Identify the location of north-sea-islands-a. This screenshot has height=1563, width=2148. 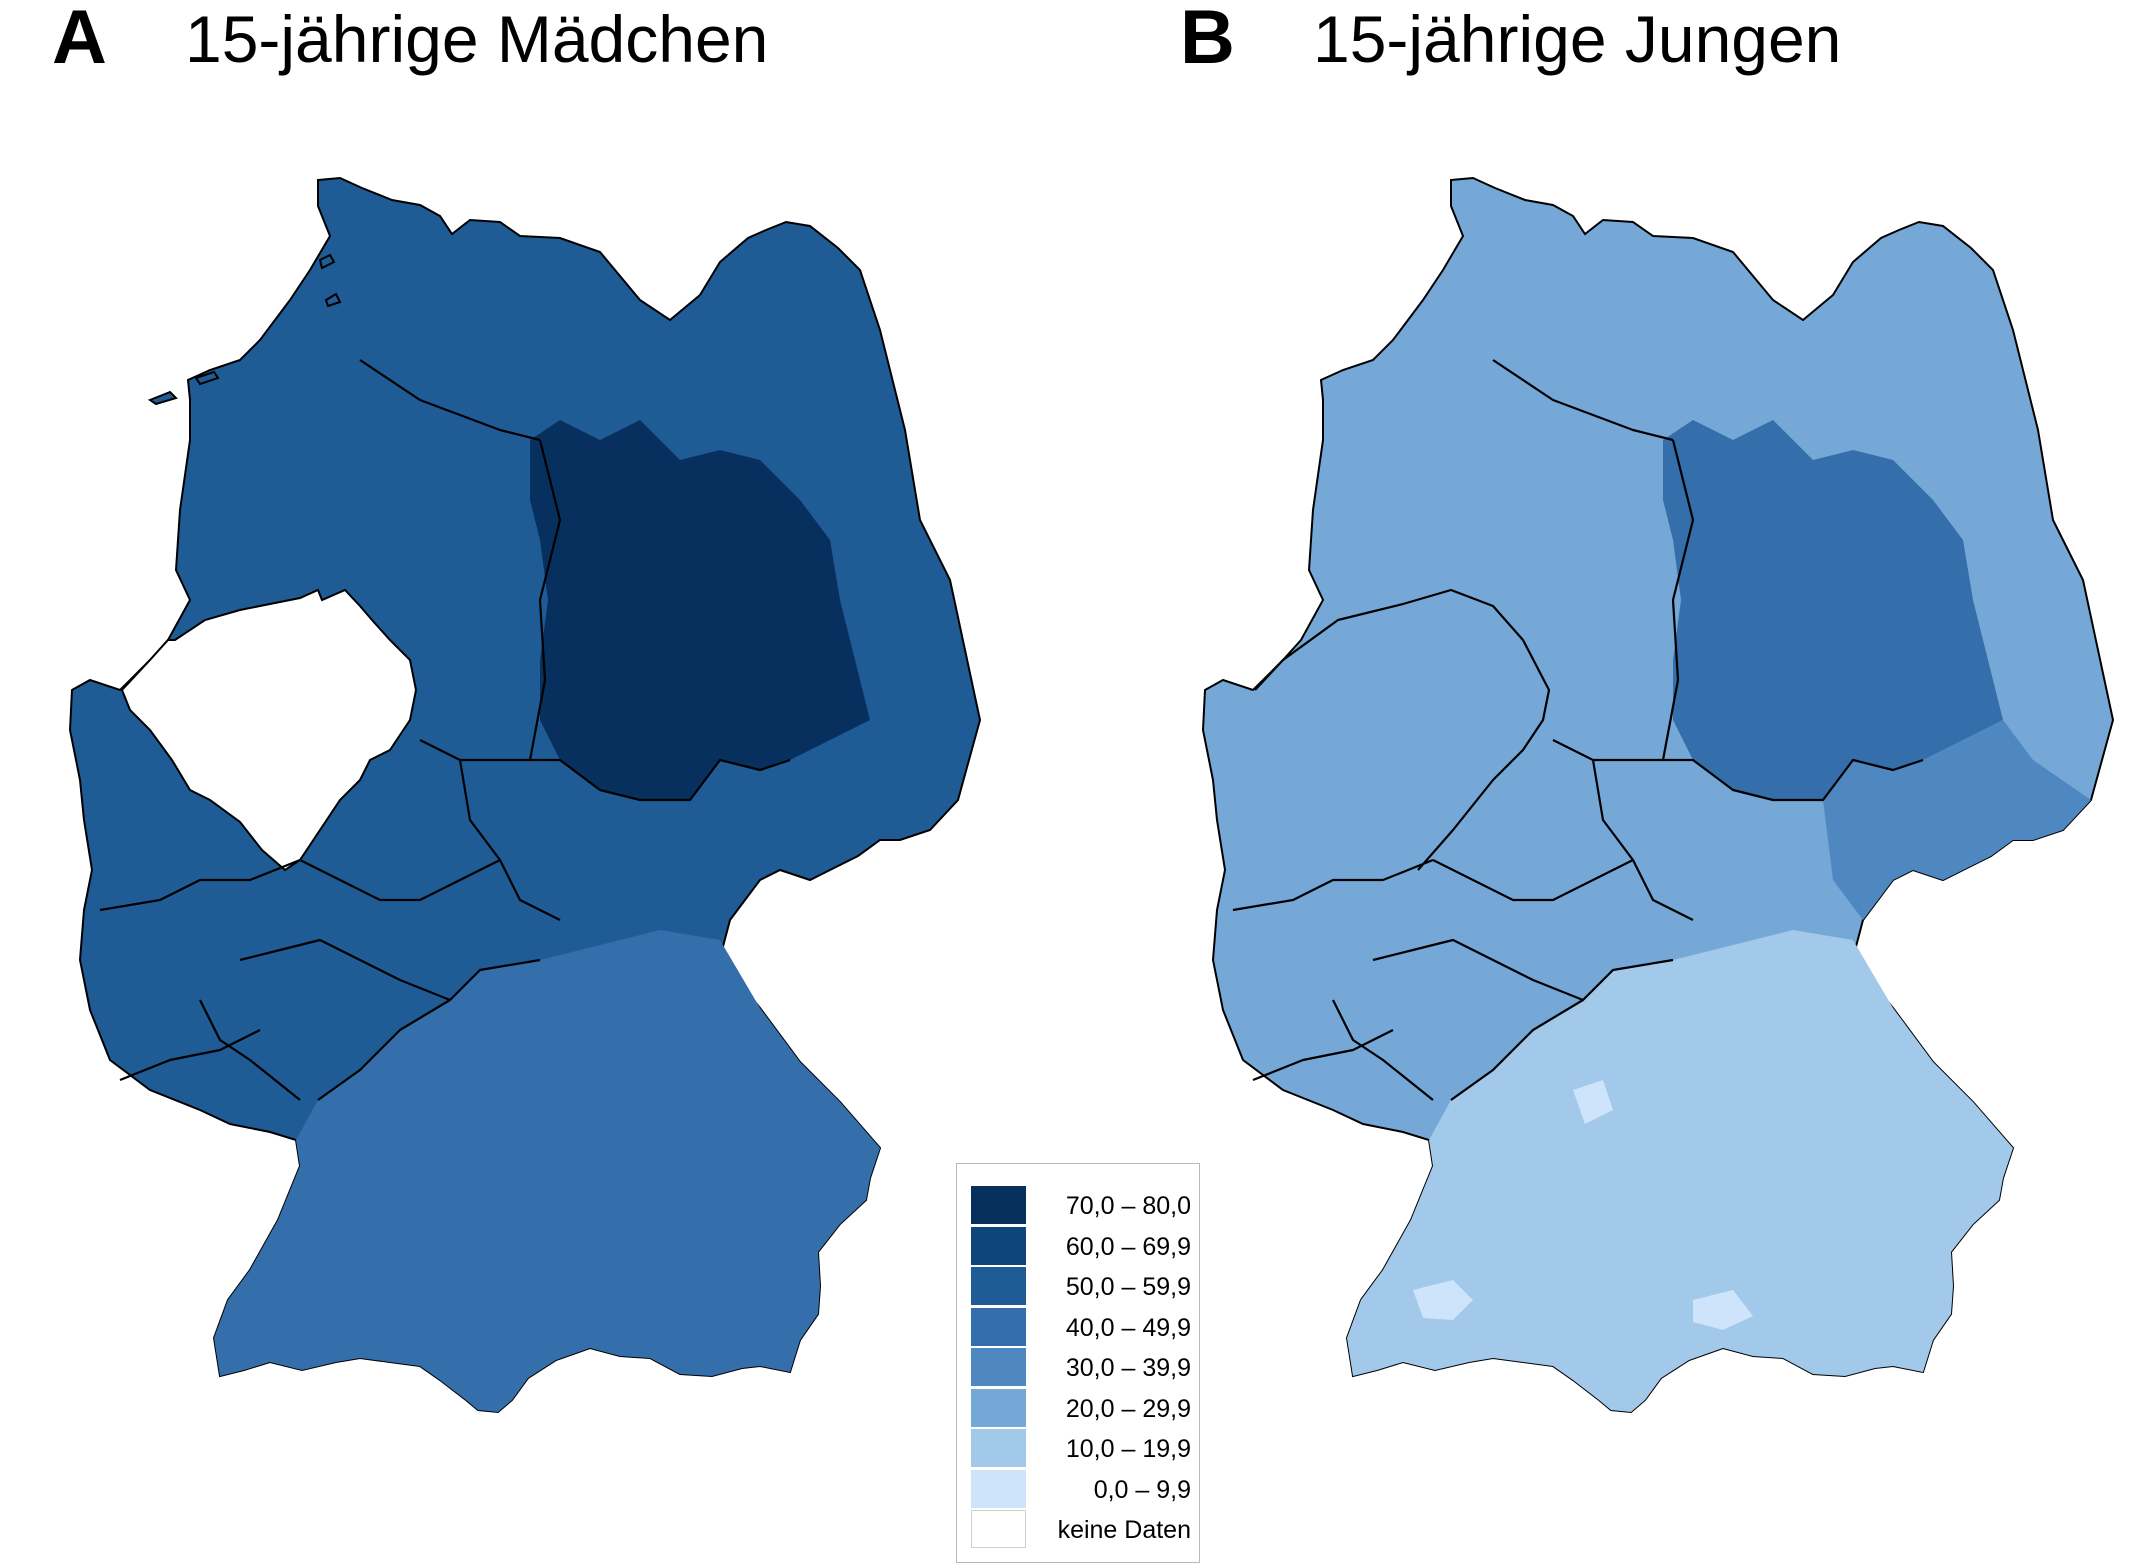
(244, 329).